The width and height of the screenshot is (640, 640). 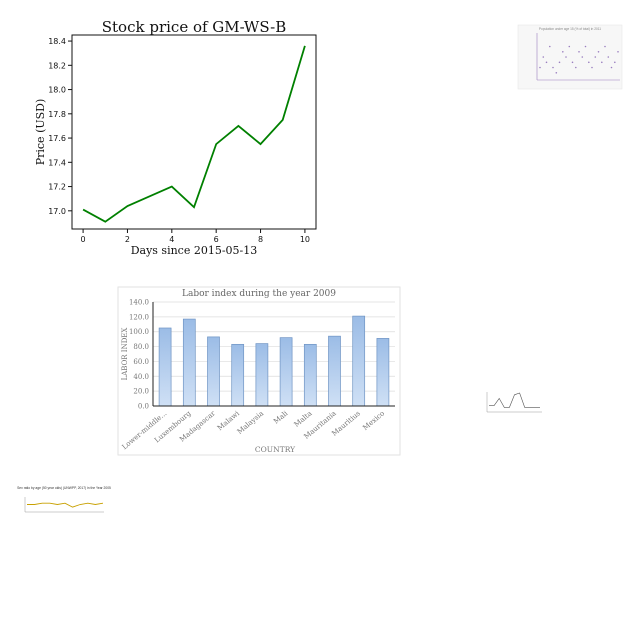 What do you see at coordinates (275, 449) in the screenshot?
I see `labor-x-axis-label: COUNTRY` at bounding box center [275, 449].